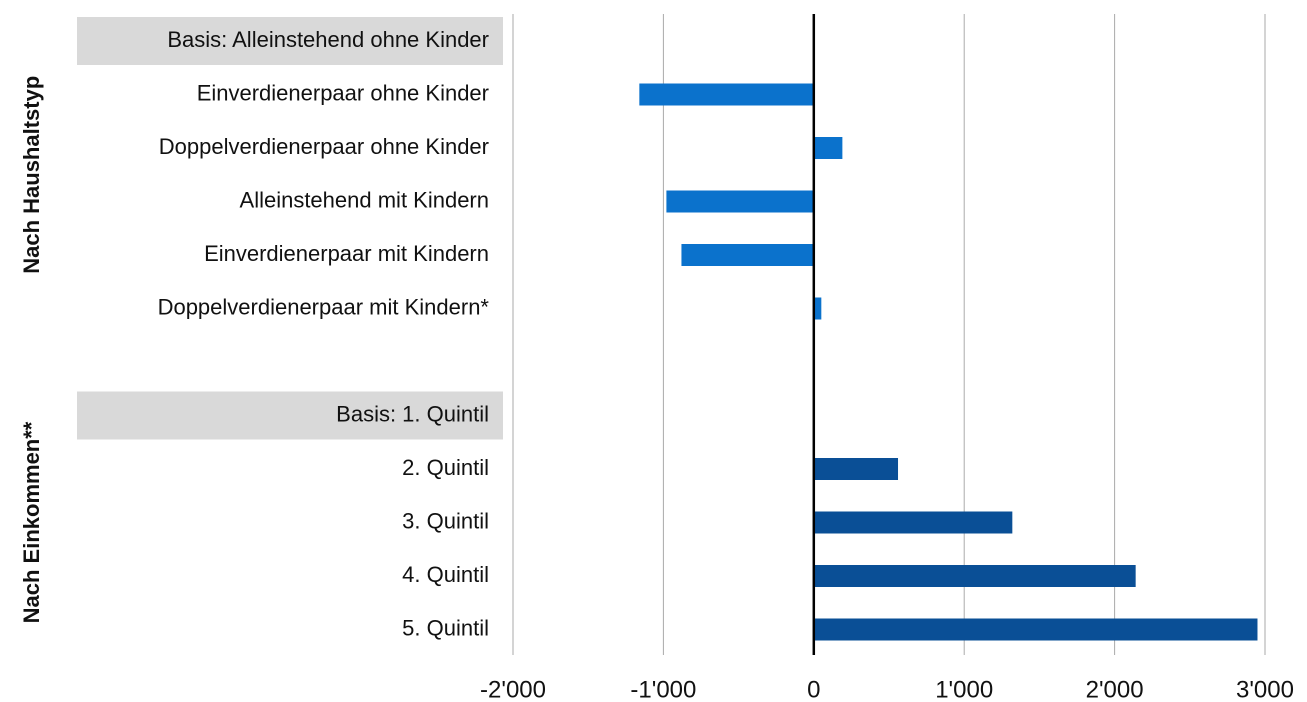 The height and width of the screenshot is (702, 1307). What do you see at coordinates (412, 413) in the screenshot?
I see `category-label: Basis: 1. Quintil` at bounding box center [412, 413].